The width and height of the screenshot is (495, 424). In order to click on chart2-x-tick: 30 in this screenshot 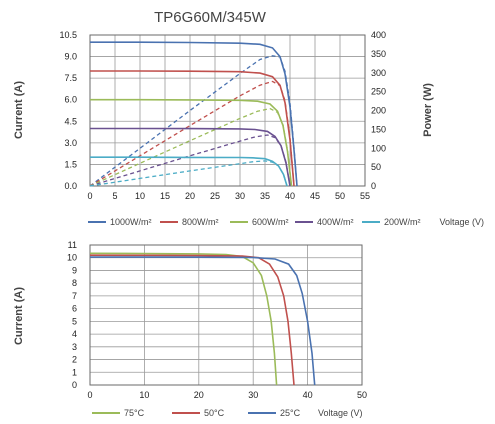, I will do `click(253, 395)`.